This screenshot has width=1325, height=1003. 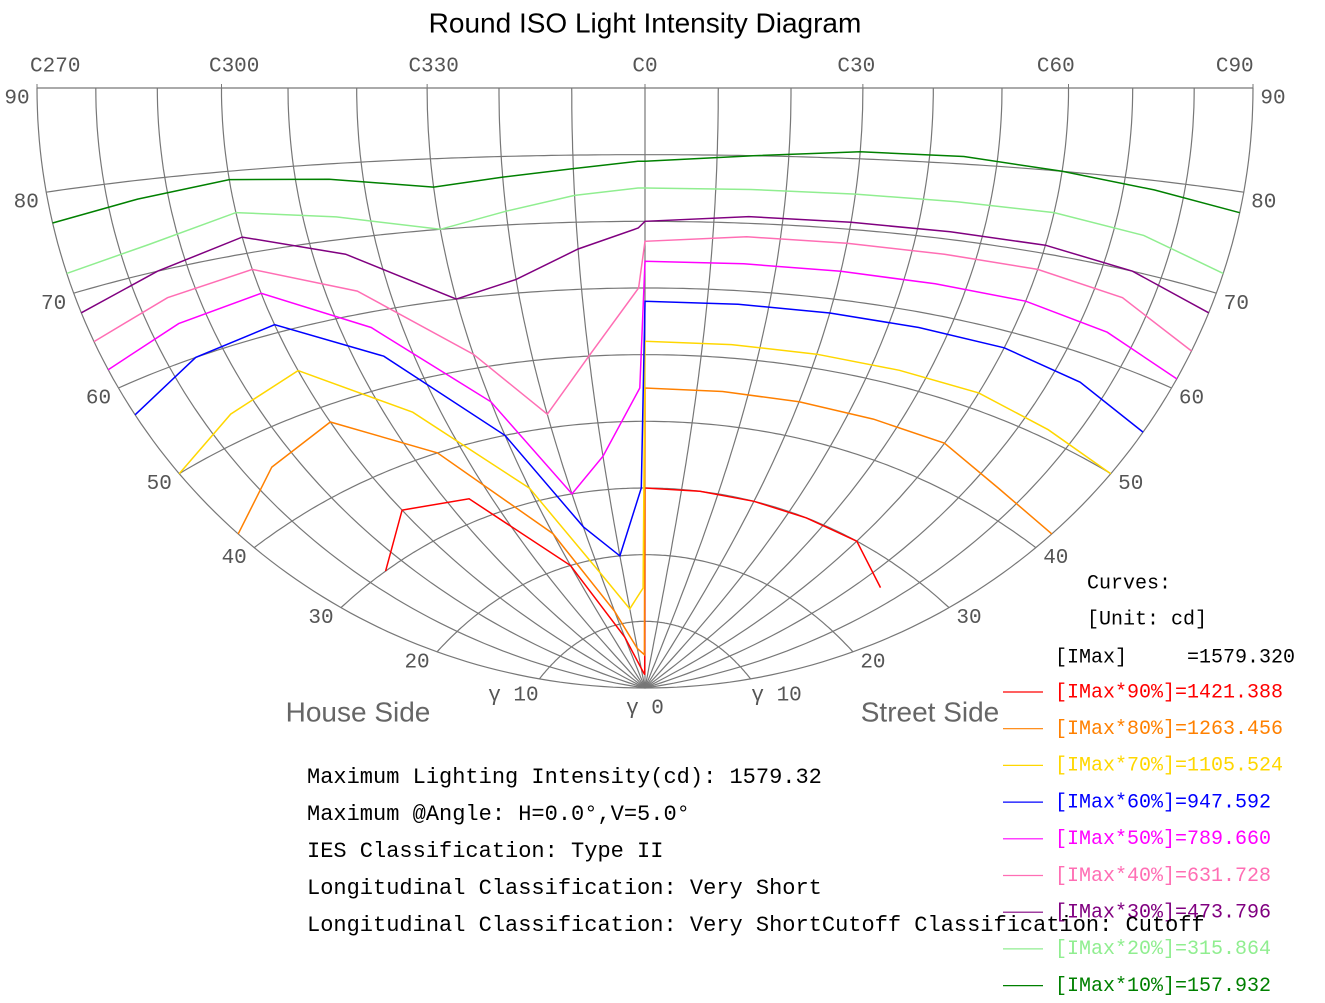 What do you see at coordinates (1163, 839) in the screenshot?
I see `legend-label: [IMax*50%]=789.660` at bounding box center [1163, 839].